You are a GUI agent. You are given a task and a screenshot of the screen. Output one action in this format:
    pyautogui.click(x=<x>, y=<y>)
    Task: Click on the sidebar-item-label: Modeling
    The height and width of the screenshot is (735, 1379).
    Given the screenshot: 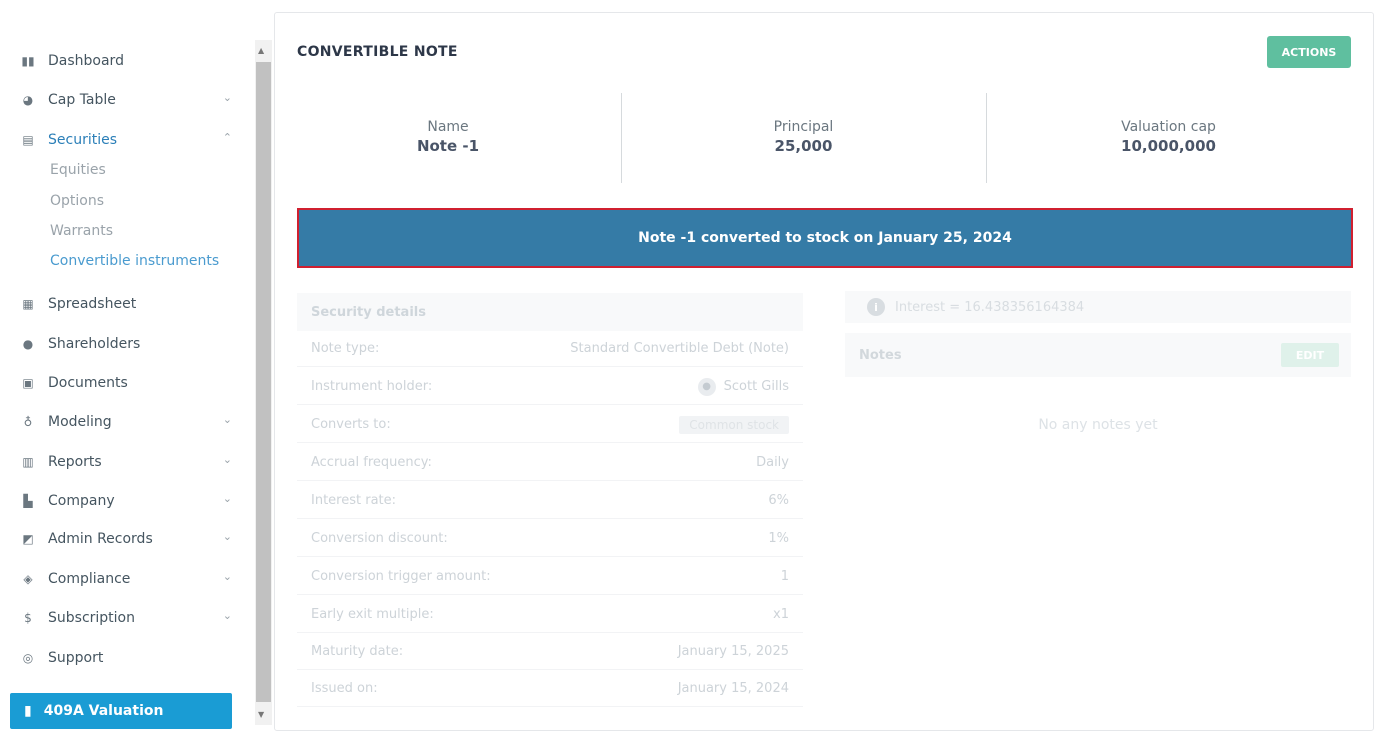 What is the action you would take?
    pyautogui.click(x=80, y=422)
    